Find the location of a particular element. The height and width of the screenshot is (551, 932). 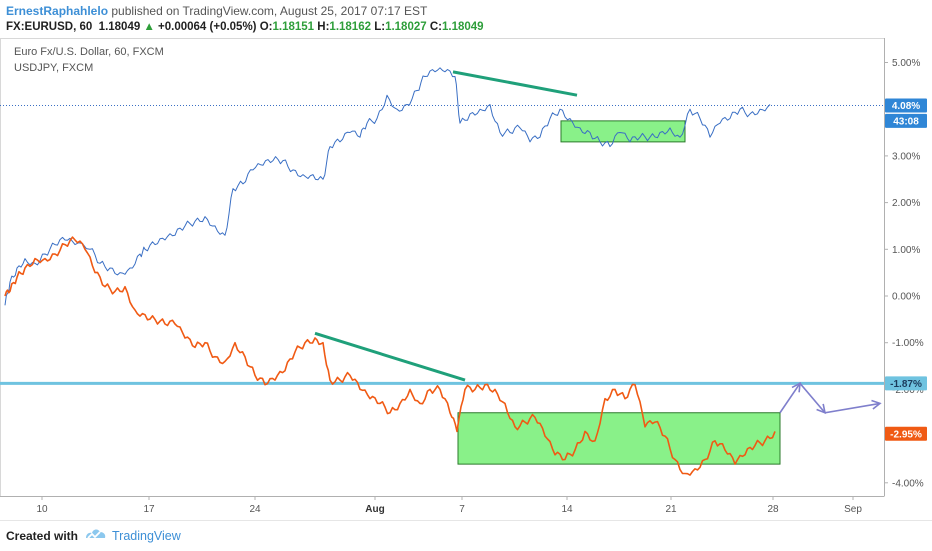

x-tick-label: 21 is located at coordinates (671, 509).